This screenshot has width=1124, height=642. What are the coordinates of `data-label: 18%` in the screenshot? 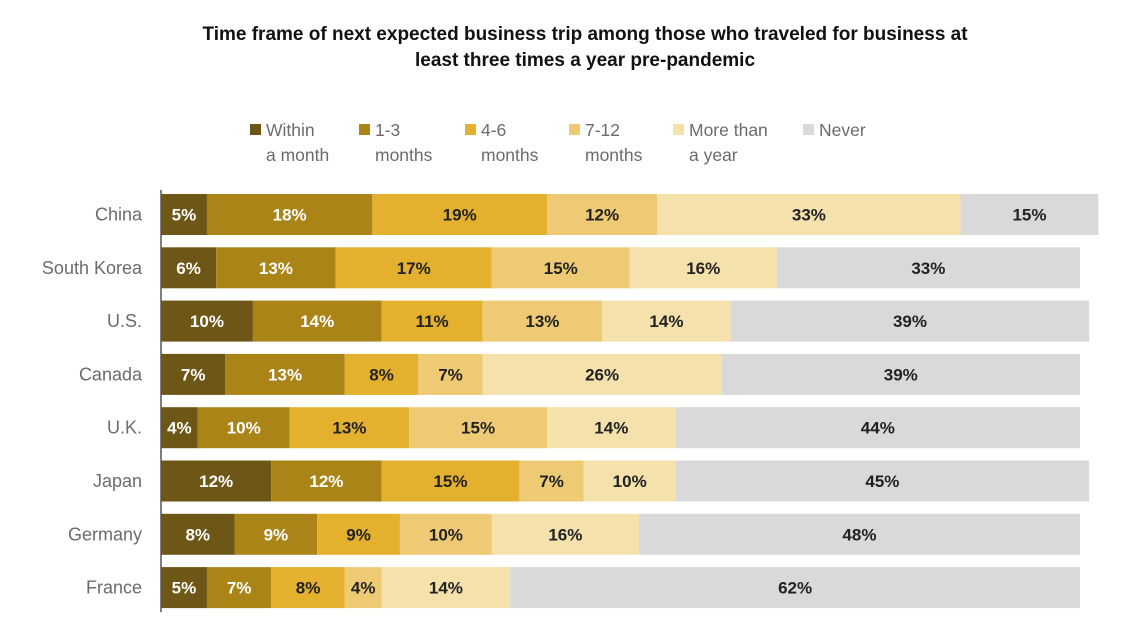 It's located at (290, 215).